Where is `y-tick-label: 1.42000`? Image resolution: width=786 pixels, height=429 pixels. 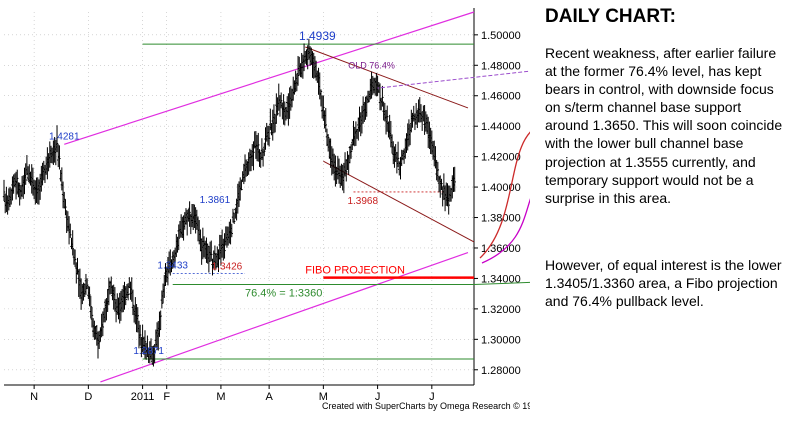 y-tick-label: 1.42000 is located at coordinates (501, 158).